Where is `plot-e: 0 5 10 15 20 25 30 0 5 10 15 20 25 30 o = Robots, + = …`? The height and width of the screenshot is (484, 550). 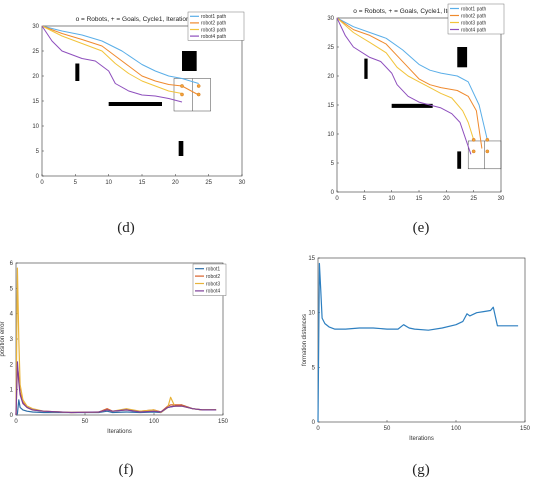 plot-e: 0 5 10 15 20 25 30 0 5 10 15 20 25 30 o = Robots, + = … is located at coordinates (416, 102).